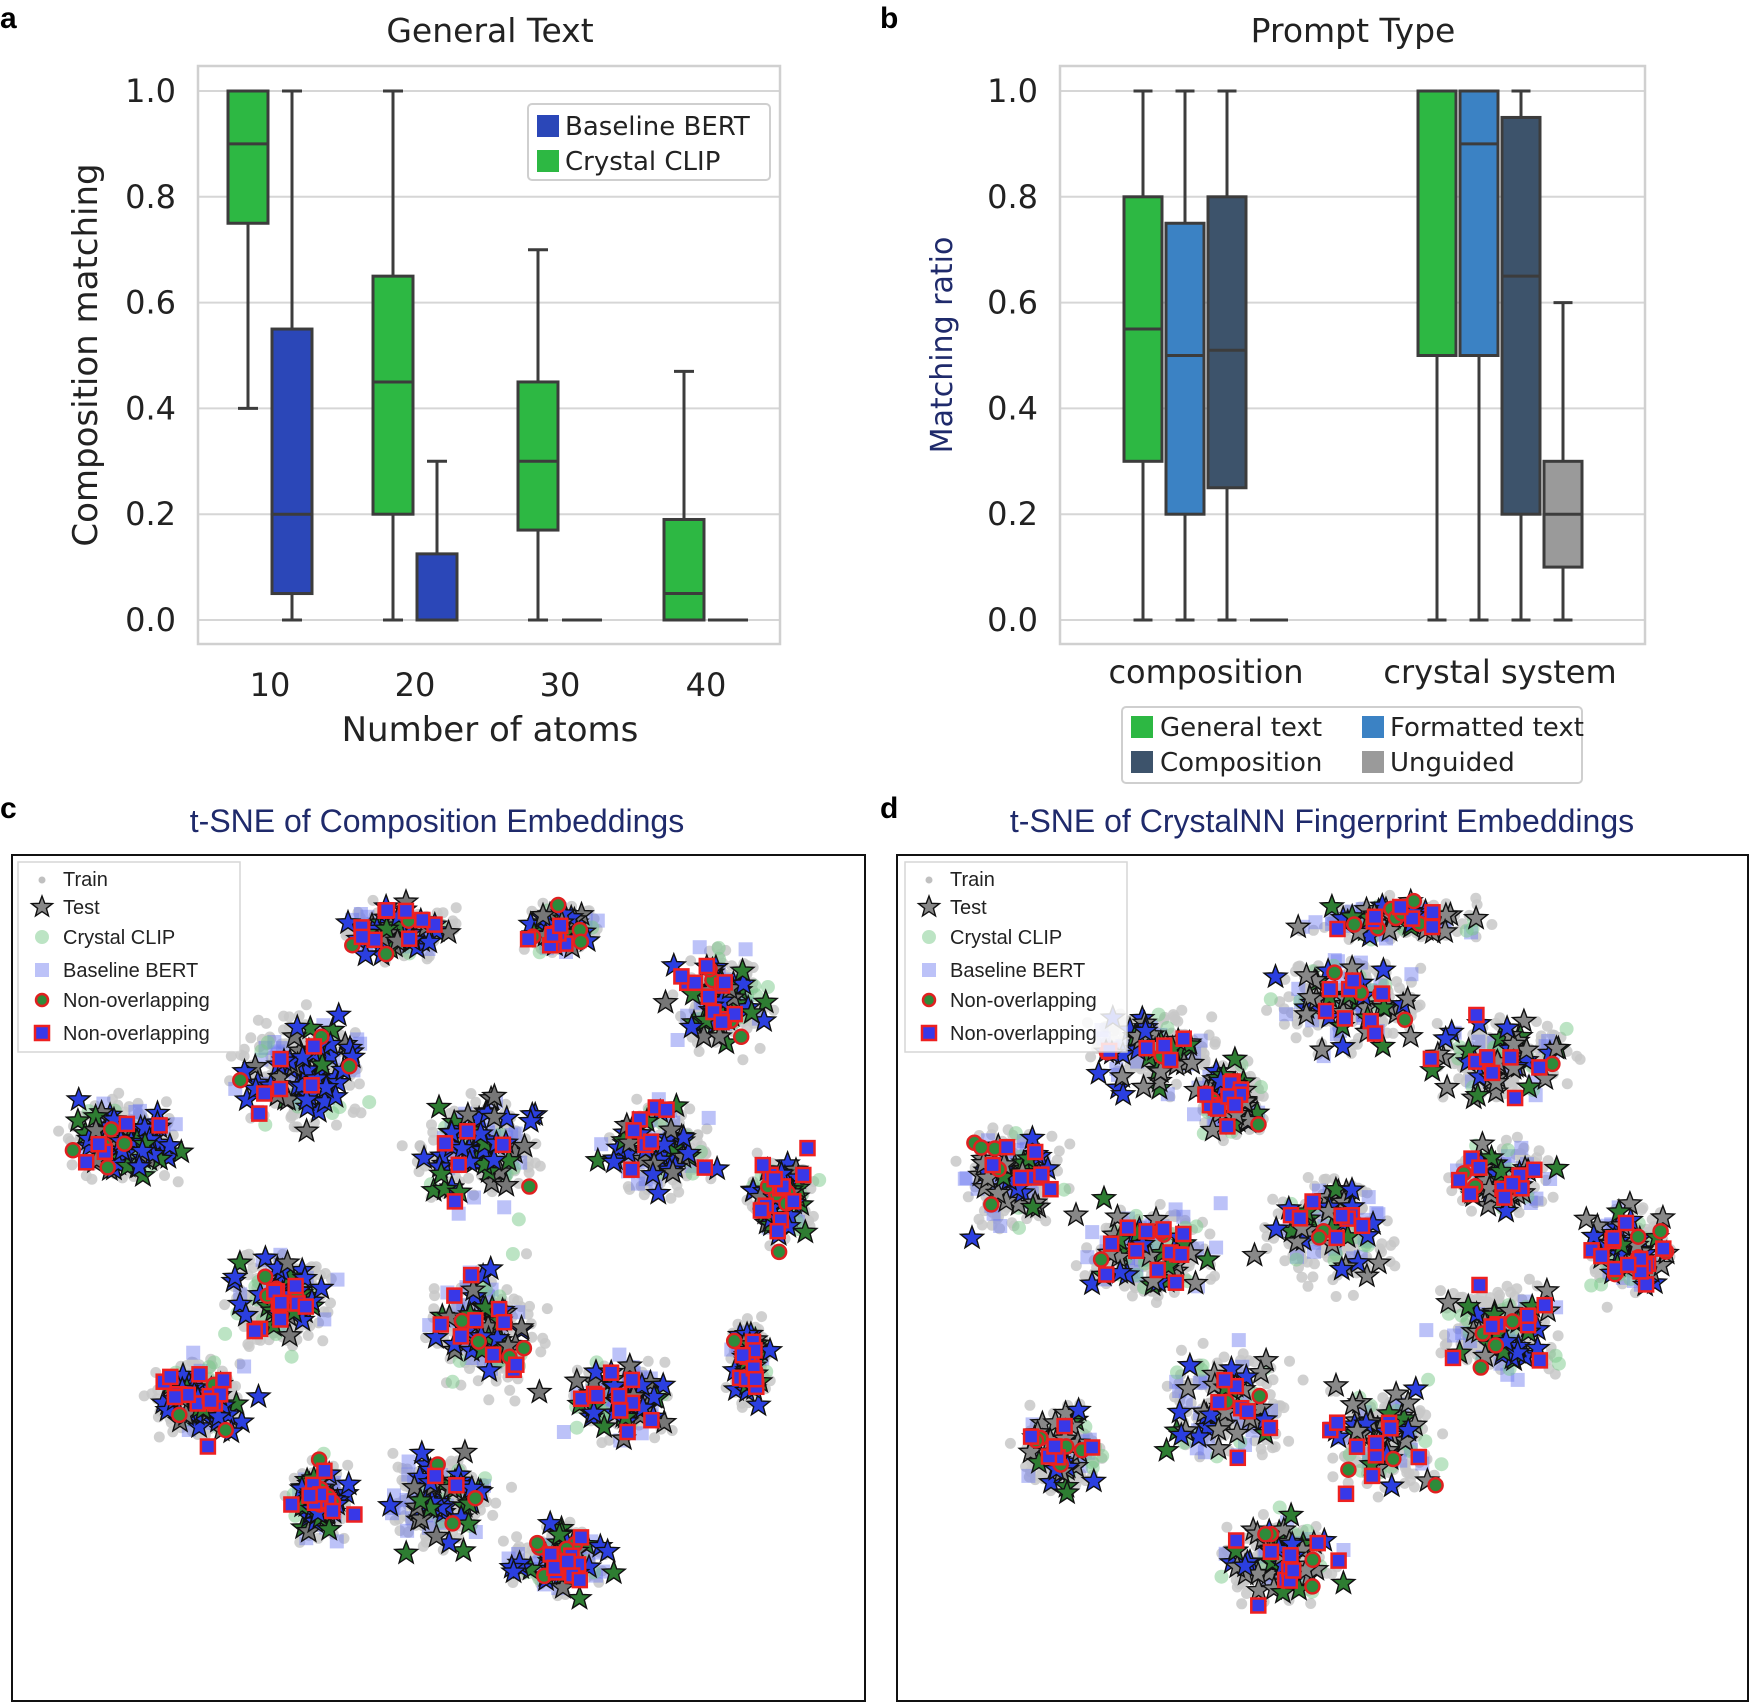 The image size is (1750, 1703). Describe the element at coordinates (706, 685) in the screenshot. I see `x-tick-label: 40` at that location.